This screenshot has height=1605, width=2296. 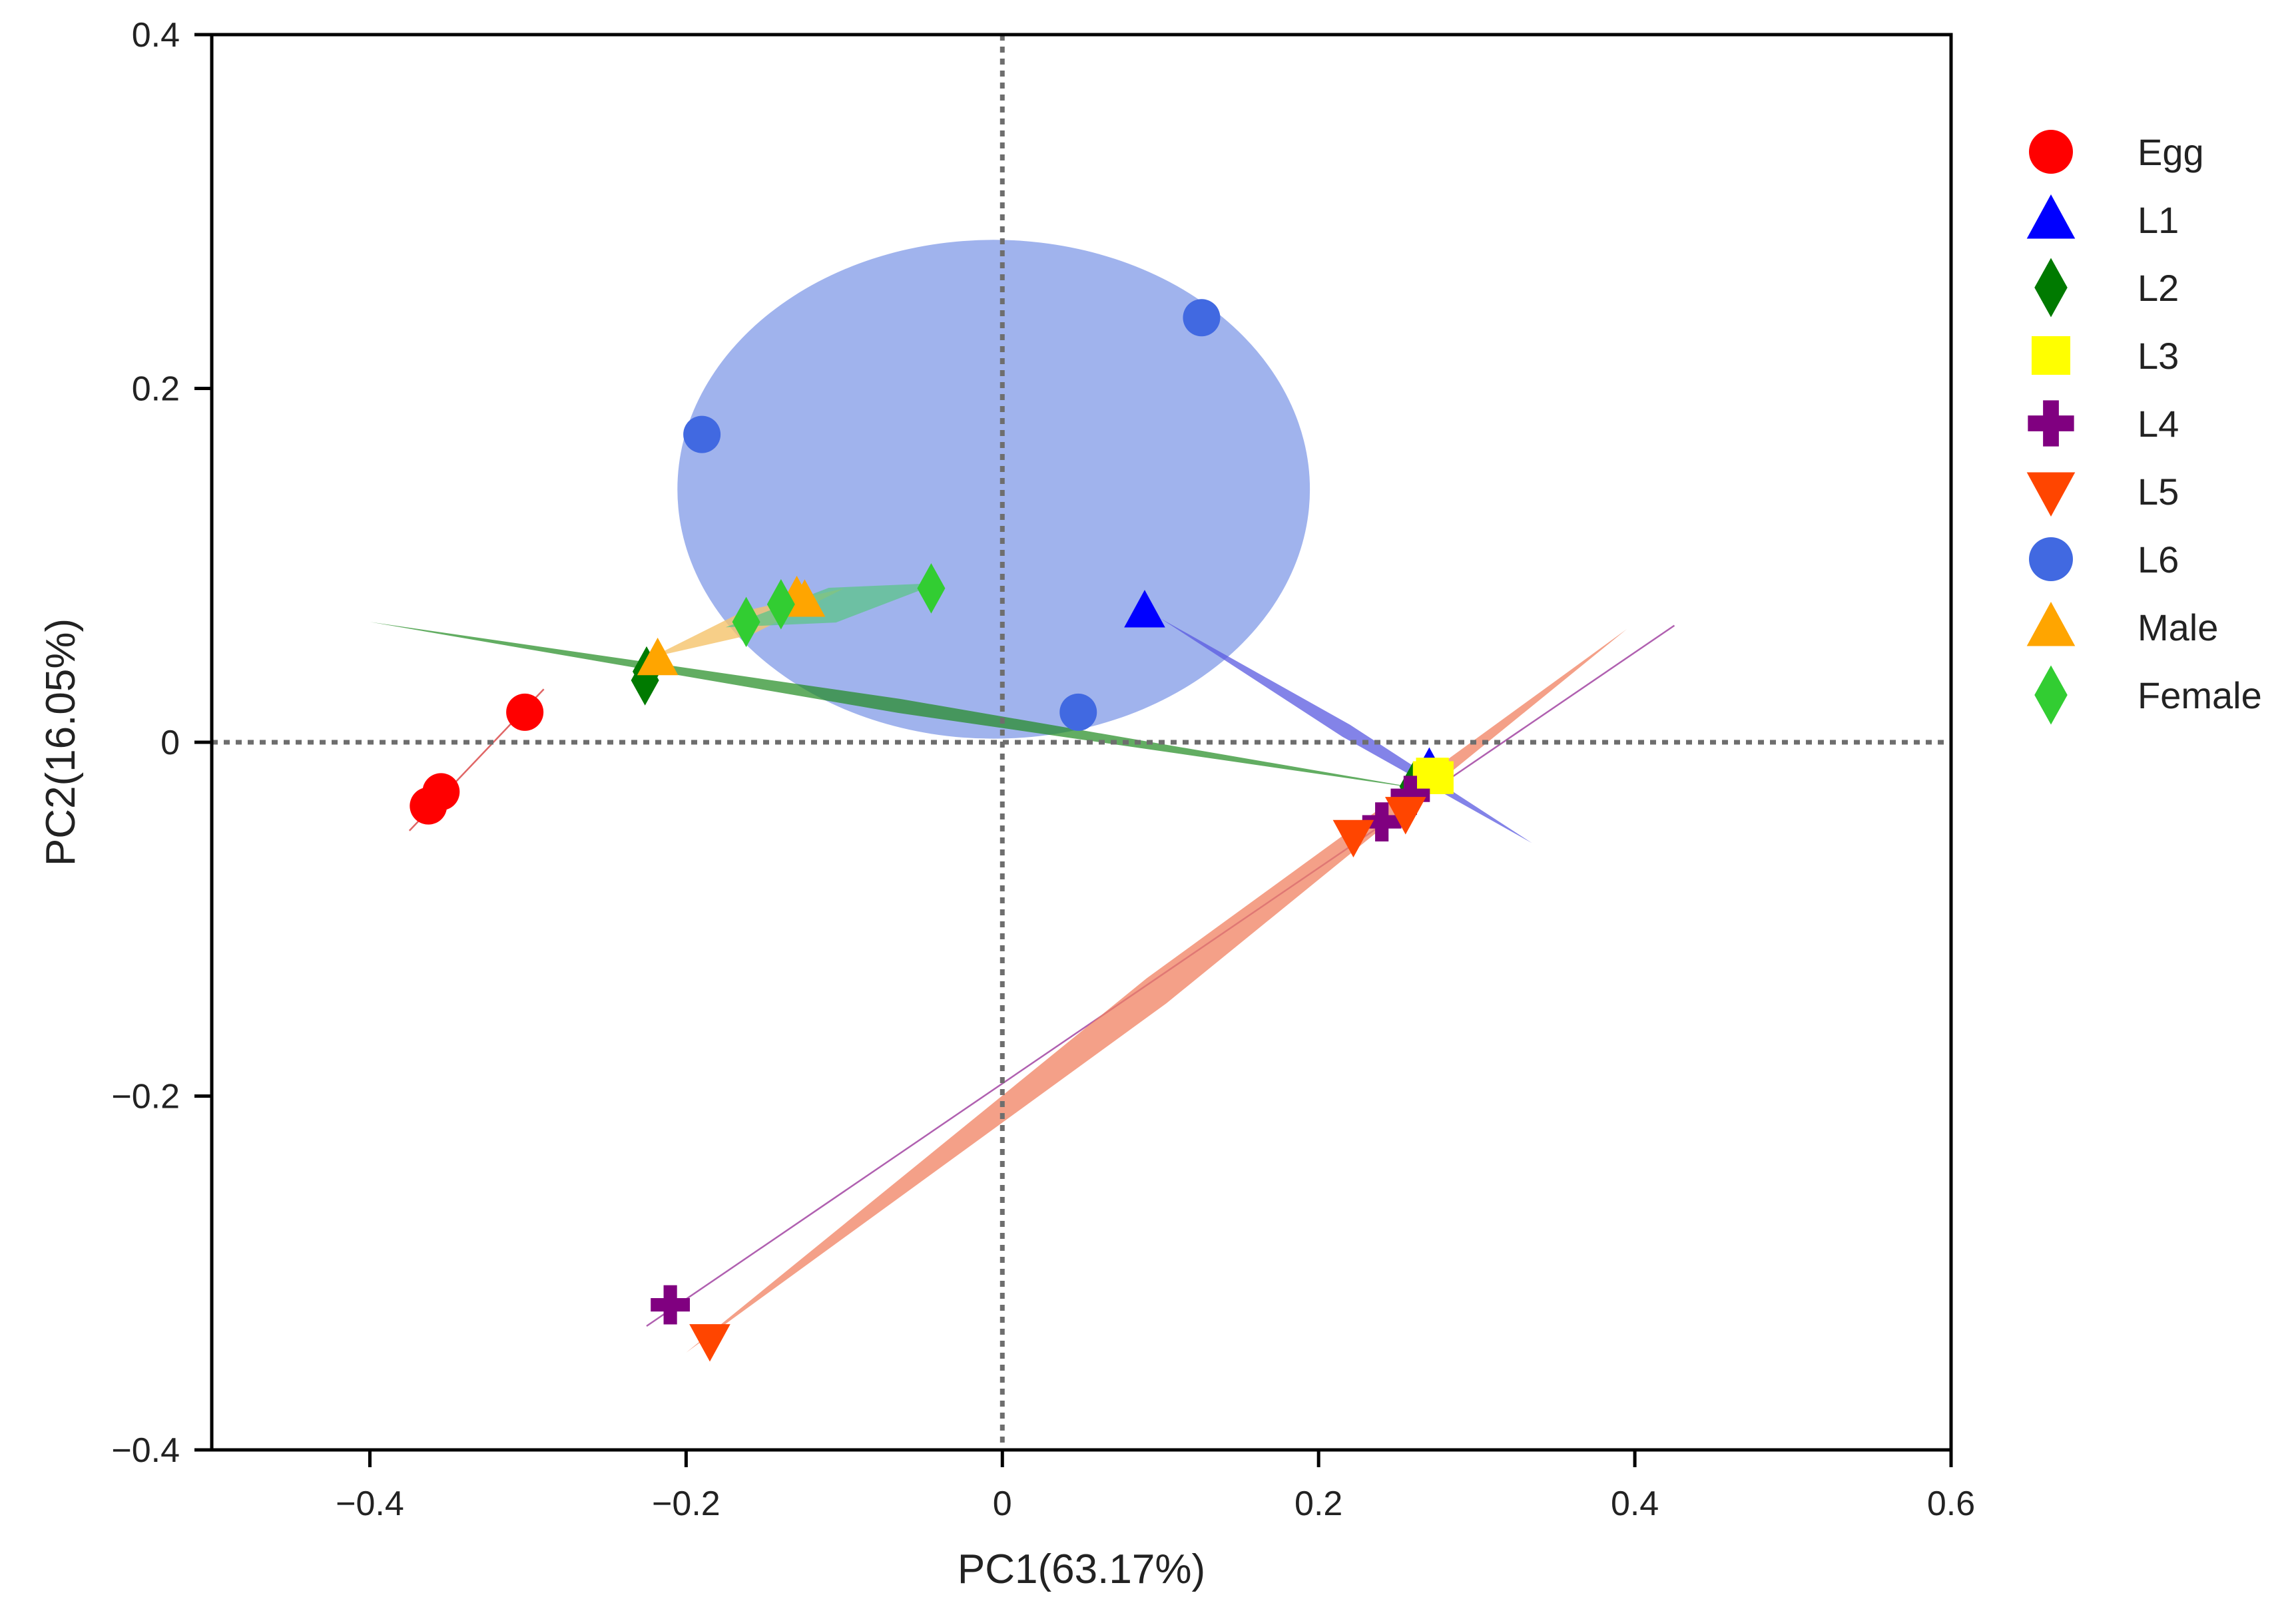 I want to click on x-tick-label: 0, so click(x=1003, y=1504).